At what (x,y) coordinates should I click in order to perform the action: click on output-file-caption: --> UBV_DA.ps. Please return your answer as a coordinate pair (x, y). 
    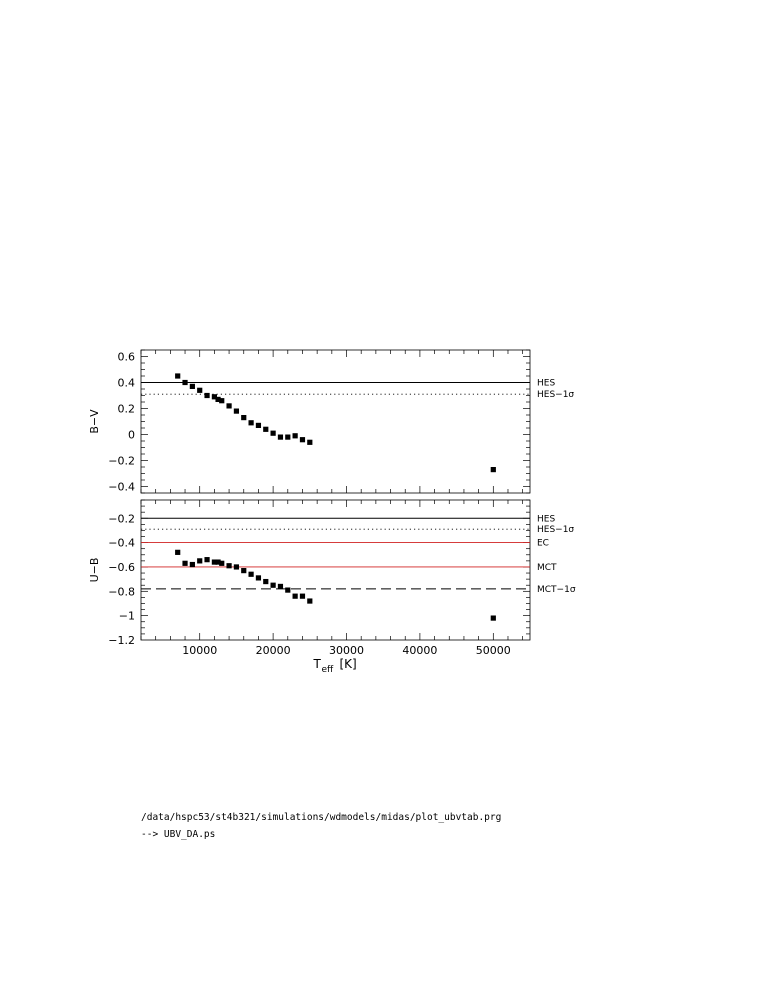
    Looking at the image, I should click on (178, 834).